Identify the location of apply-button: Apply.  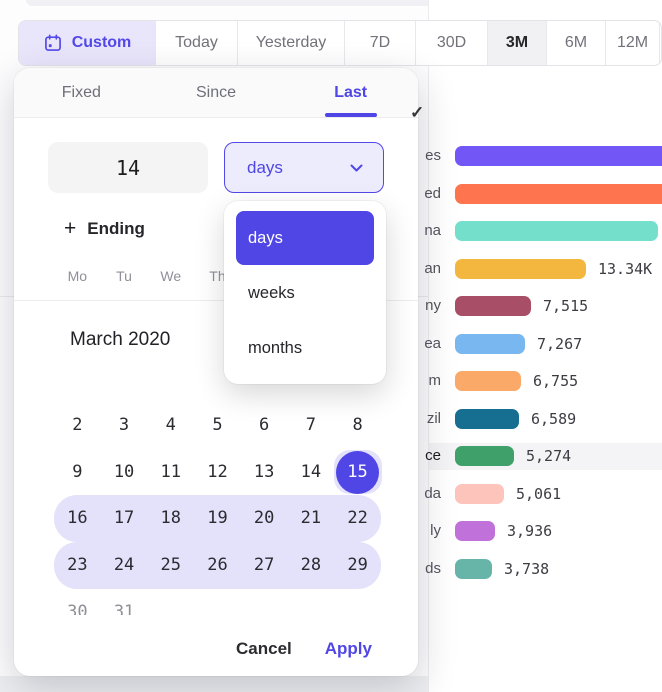
(348, 648).